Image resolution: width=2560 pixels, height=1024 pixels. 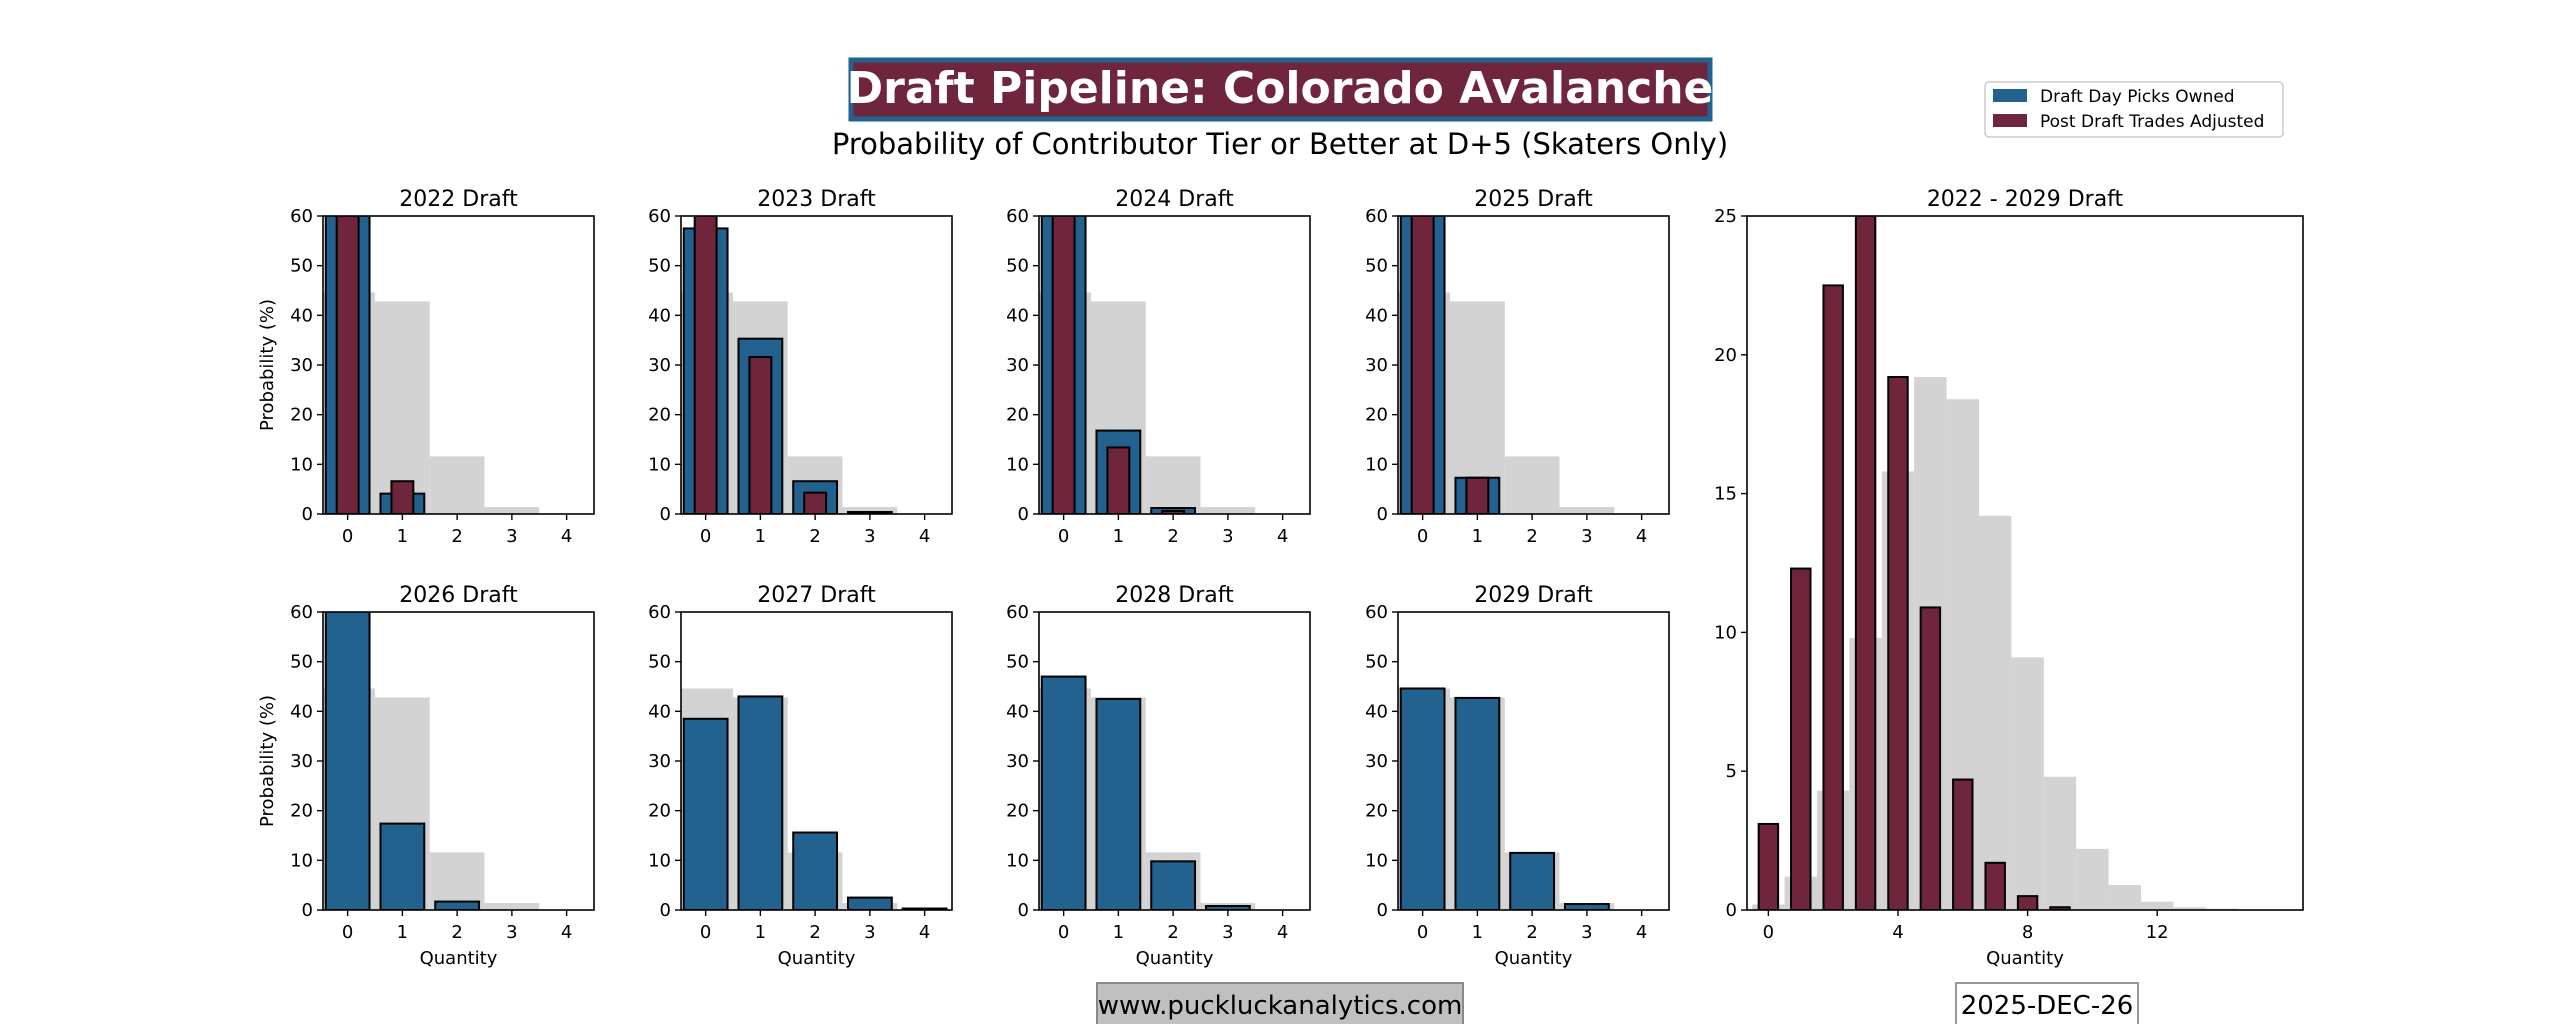 I want to click on chart-panel: 0 10 20 30 40 50 60 0 1 2 3 4 2023 Draft, so click(x=800, y=367).